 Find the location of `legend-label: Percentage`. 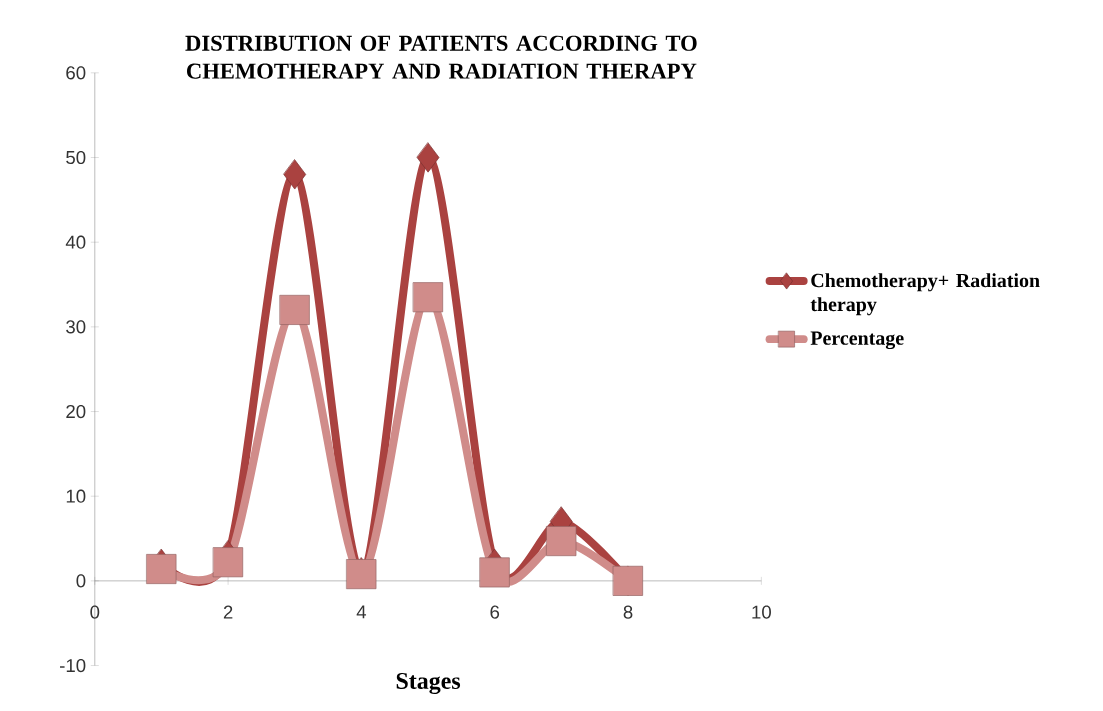

legend-label: Percentage is located at coordinates (857, 340).